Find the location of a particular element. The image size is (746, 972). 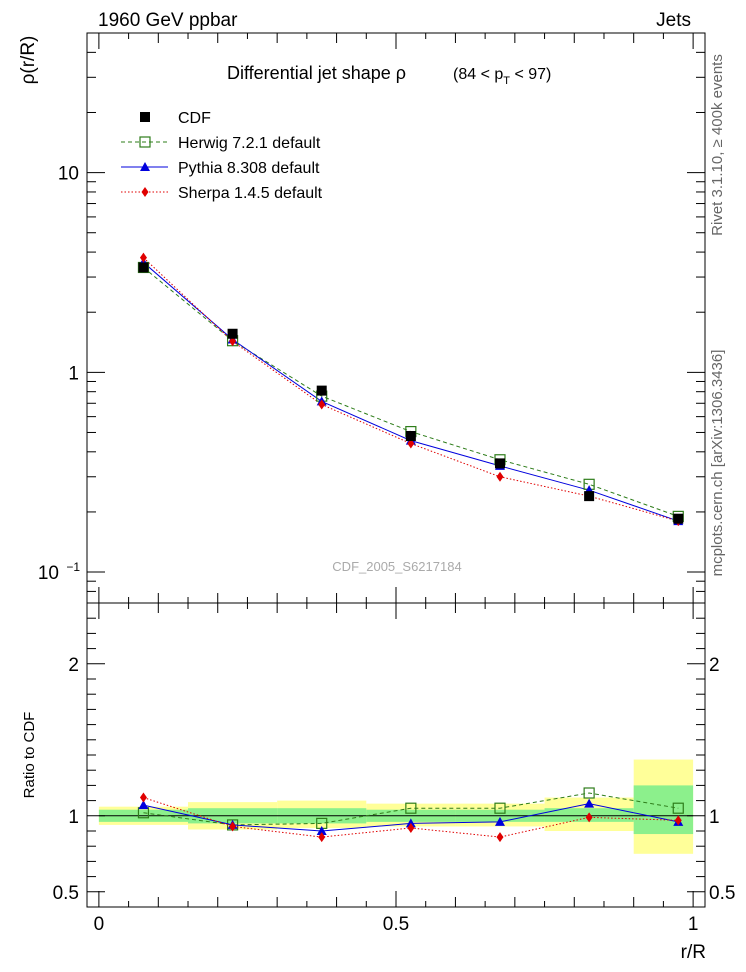

ratio-series-group is located at coordinates (410, 815).